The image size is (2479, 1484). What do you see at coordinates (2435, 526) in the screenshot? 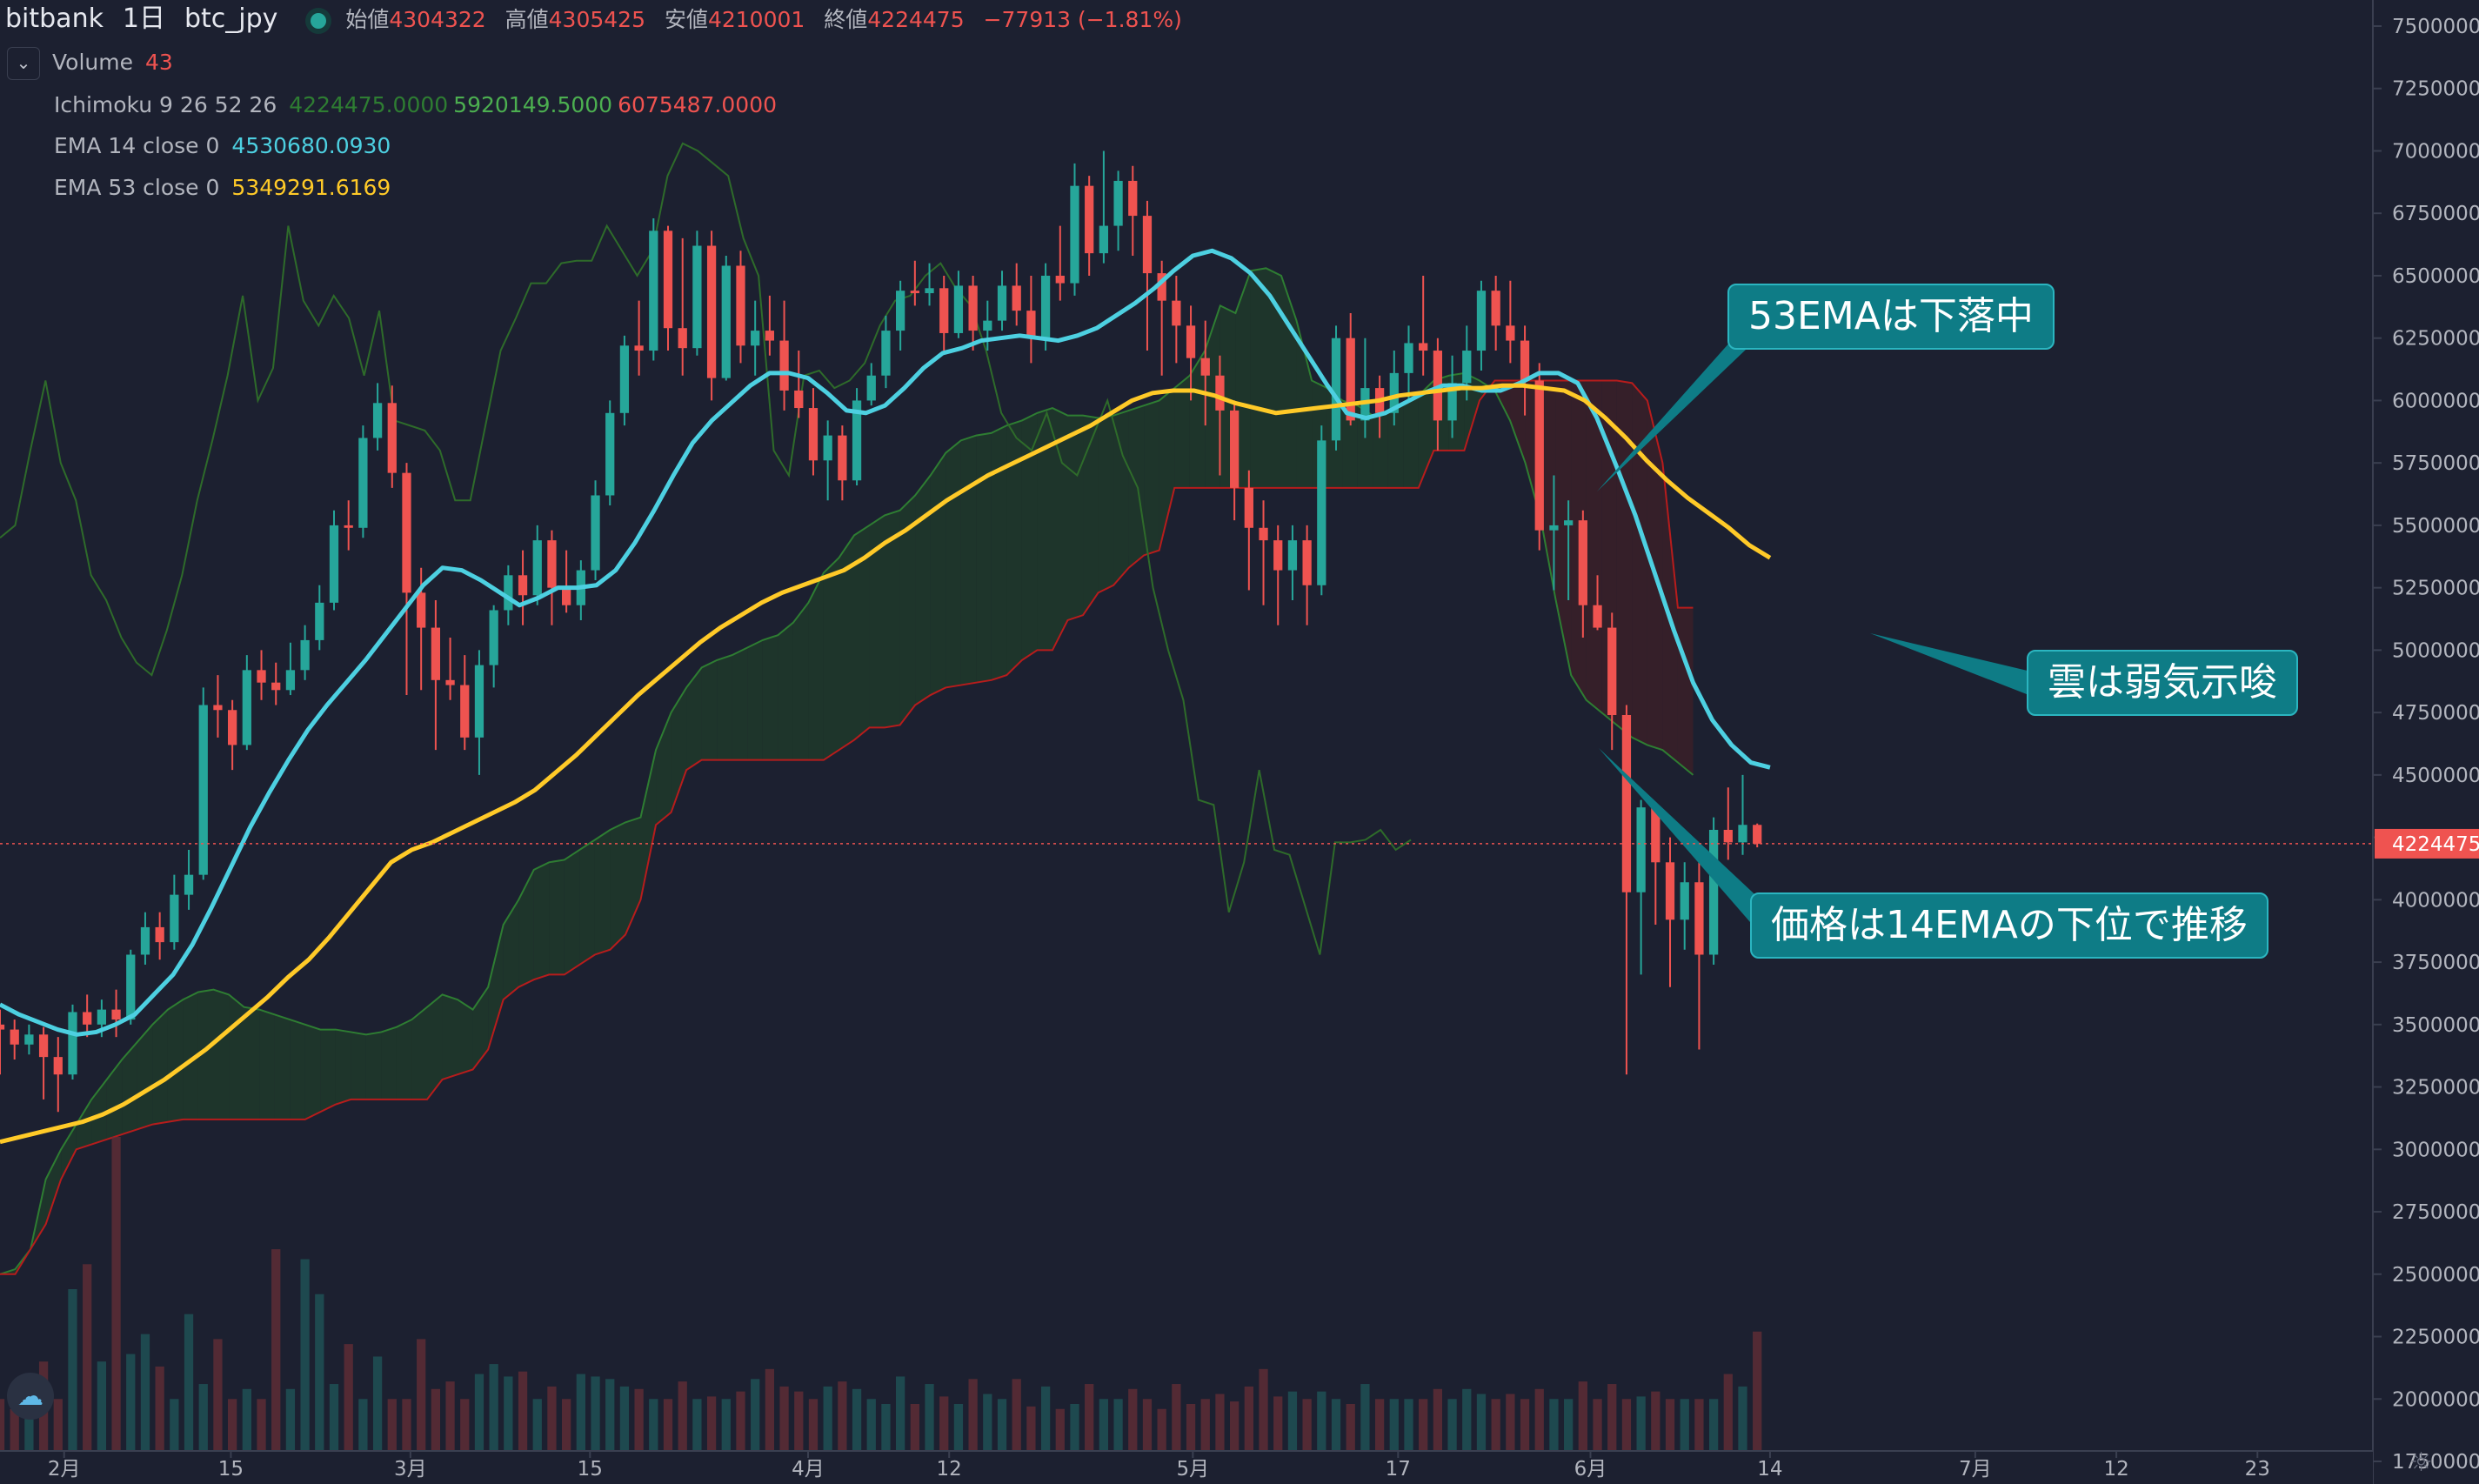
I see `price-tick-label: 5500000` at bounding box center [2435, 526].